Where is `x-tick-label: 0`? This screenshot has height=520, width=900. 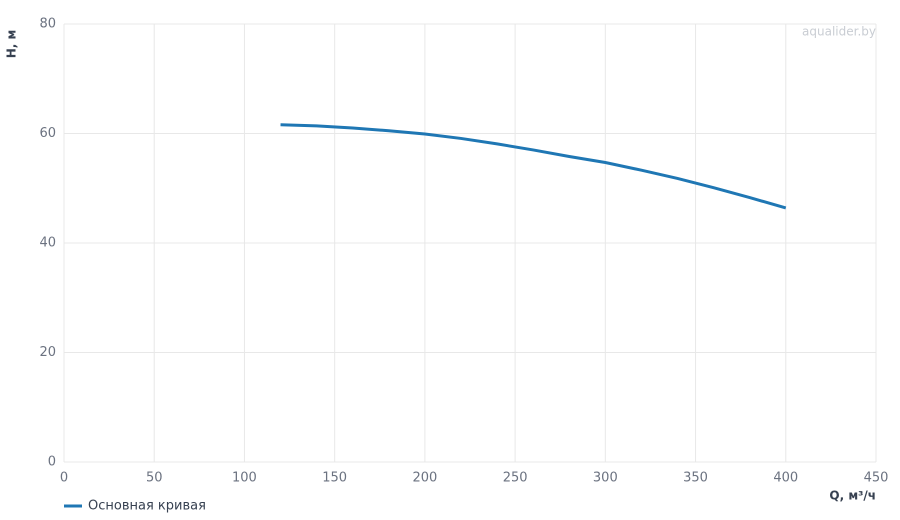 x-tick-label: 0 is located at coordinates (64, 478).